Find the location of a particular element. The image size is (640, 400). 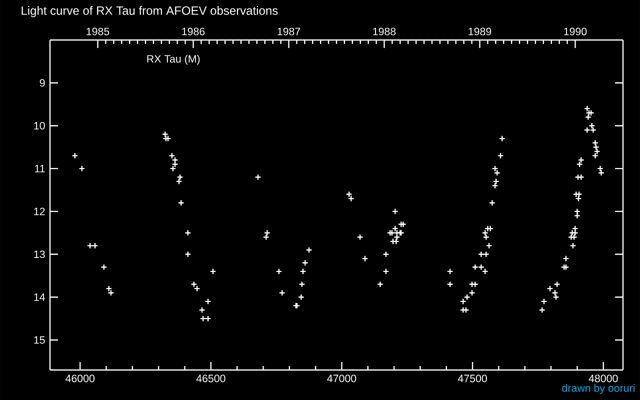

chart-title: Light curve of RX Tau from AFOEV observations is located at coordinates (150, 12).